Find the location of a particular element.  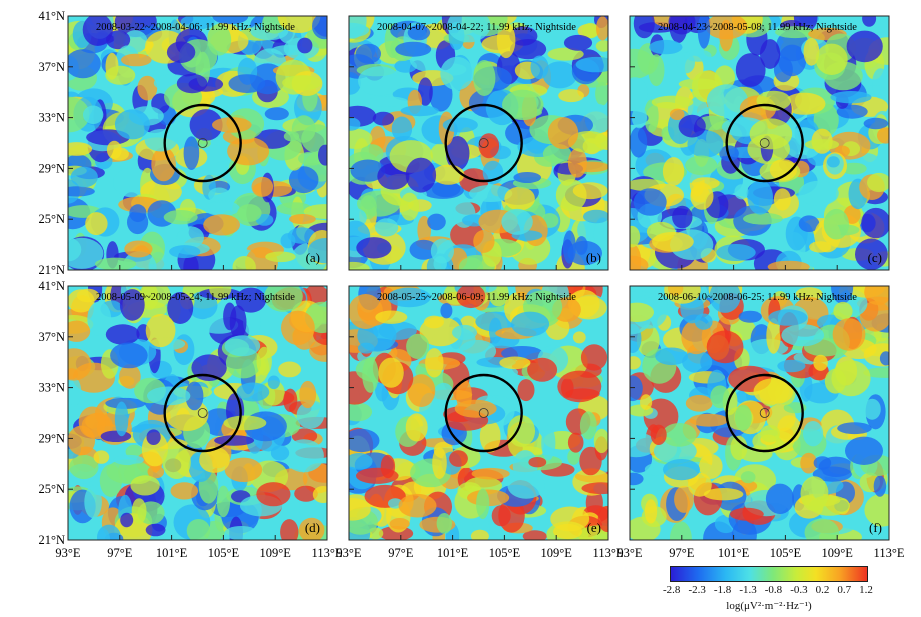

lat-label: 25°N is located at coordinates (51, 219).